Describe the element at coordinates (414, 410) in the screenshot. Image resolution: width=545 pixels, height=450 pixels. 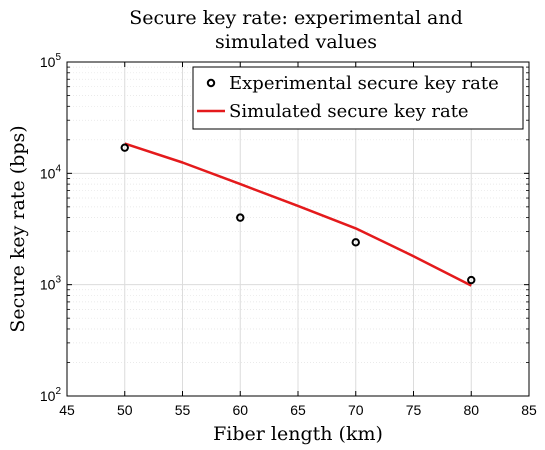
I see `x-tick-label: 75` at that location.